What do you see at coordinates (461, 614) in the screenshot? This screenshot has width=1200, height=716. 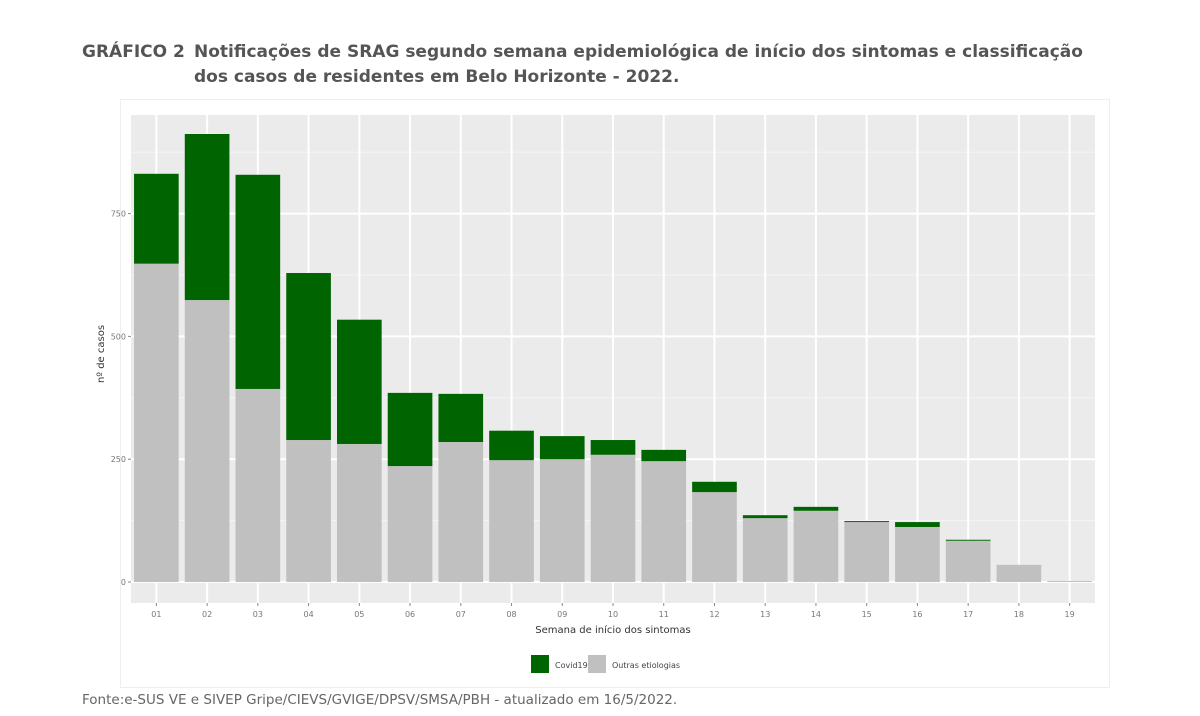 I see `x-tick-label: 07` at bounding box center [461, 614].